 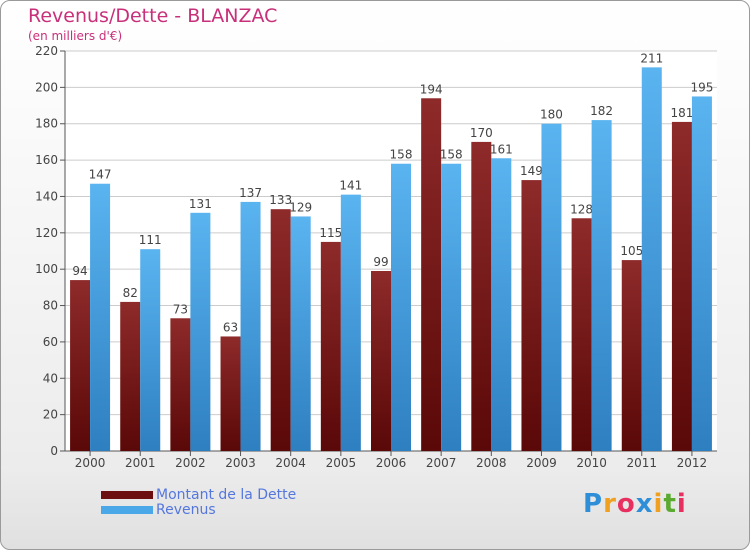 What do you see at coordinates (153, 16) in the screenshot?
I see `chart-title: Revenus/Dette - BLANZAC` at bounding box center [153, 16].